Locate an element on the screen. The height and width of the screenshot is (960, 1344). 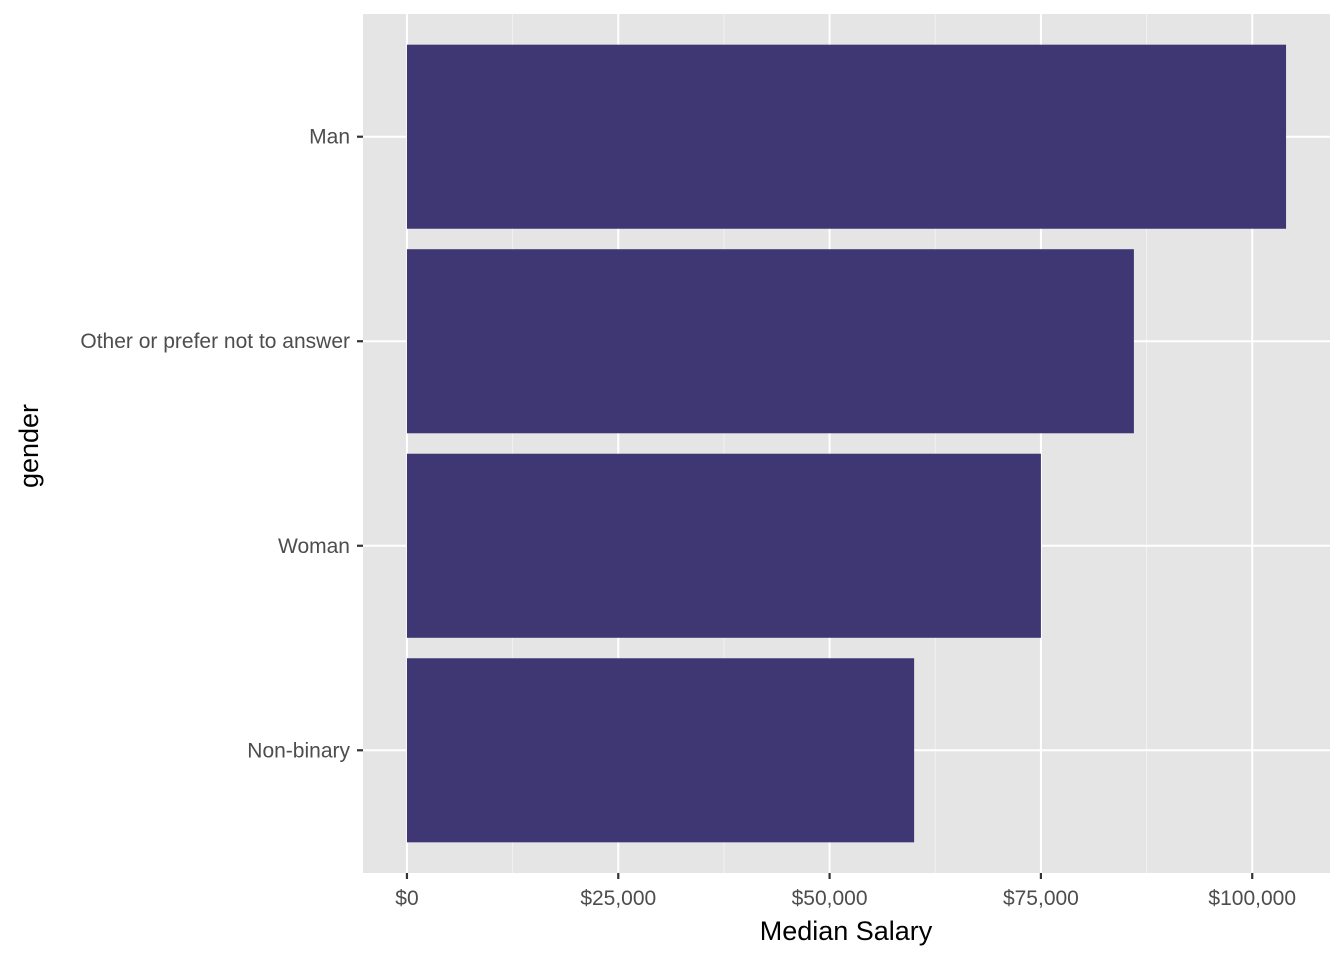
y-axis-title: gender is located at coordinates (29, 446).